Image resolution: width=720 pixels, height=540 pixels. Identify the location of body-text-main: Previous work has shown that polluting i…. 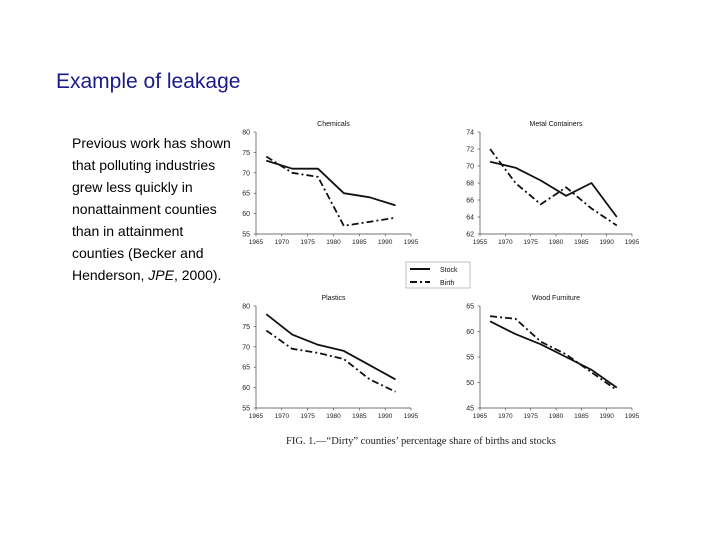
(151, 209).